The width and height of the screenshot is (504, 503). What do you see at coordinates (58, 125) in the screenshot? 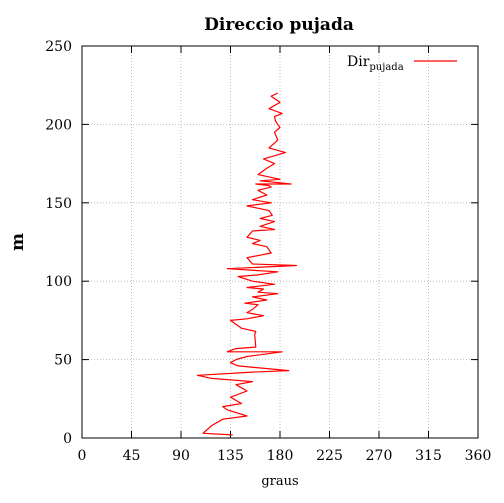
I see `y-tick-label: 200` at bounding box center [58, 125].